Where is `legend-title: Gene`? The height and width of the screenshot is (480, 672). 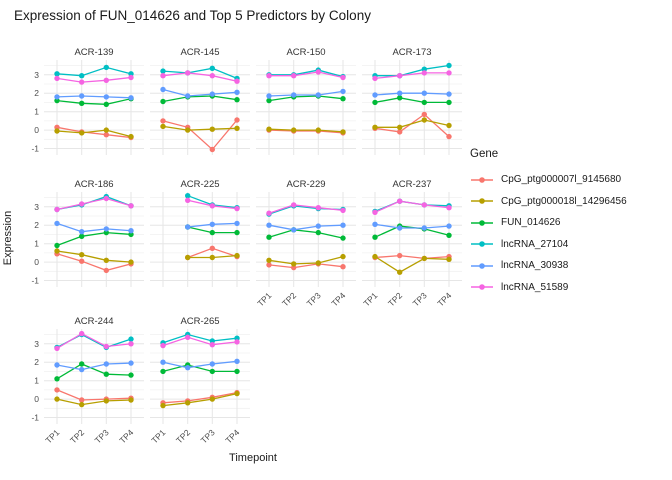
legend-title: Gene is located at coordinates (484, 154).